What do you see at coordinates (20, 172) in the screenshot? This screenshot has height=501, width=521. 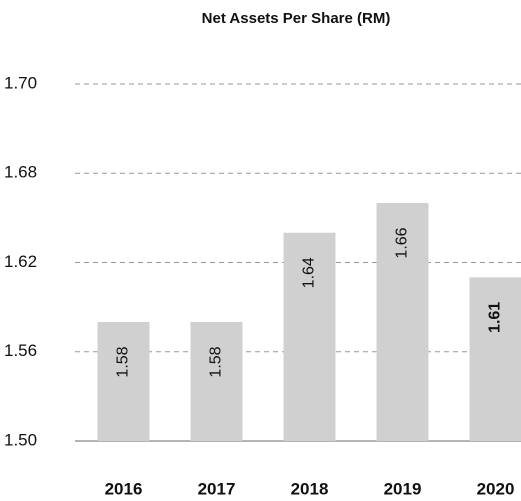 I see `y-tick-label: 1.68` at bounding box center [20, 172].